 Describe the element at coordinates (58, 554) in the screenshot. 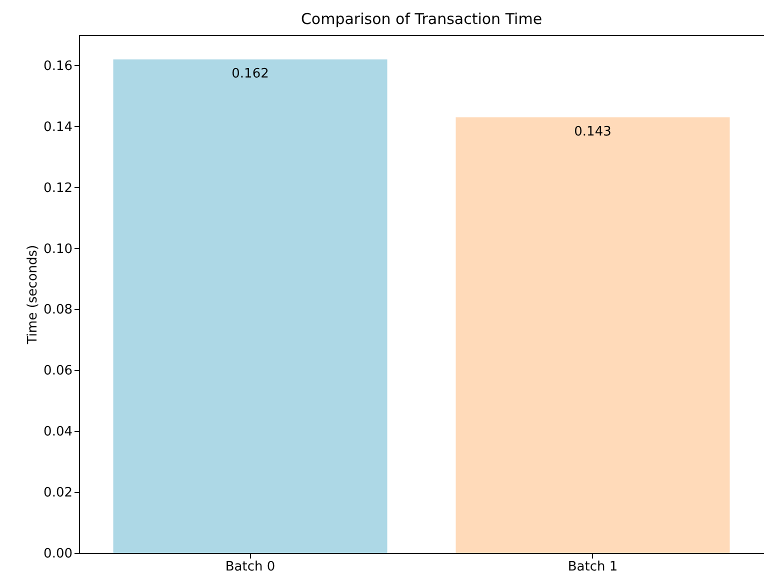

I see `y-tick-label: 0.00` at that location.